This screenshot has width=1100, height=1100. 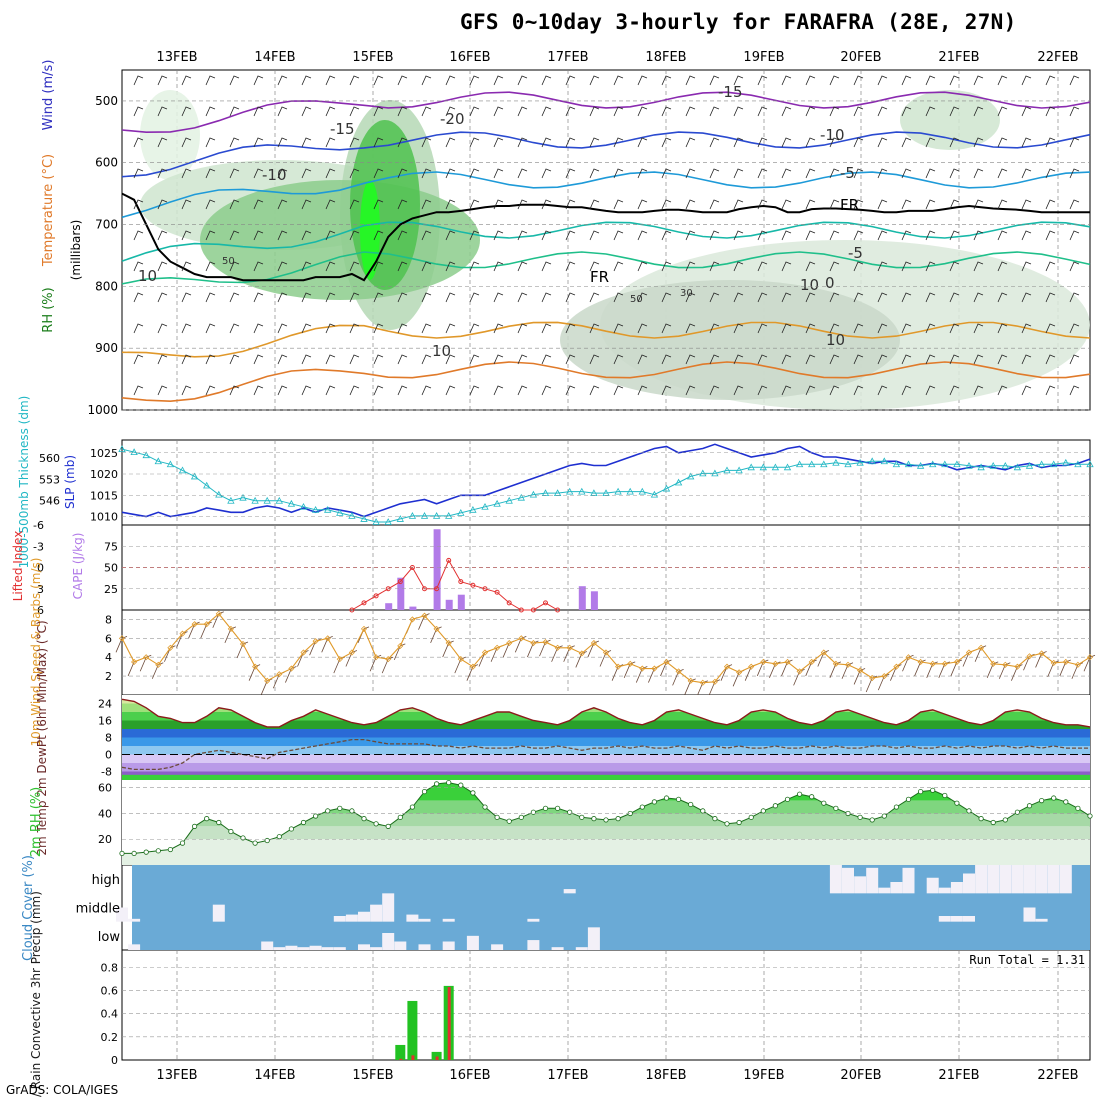 What do you see at coordinates (606, 648) in the screenshot?
I see `wind-speed-line` at bounding box center [606, 648].